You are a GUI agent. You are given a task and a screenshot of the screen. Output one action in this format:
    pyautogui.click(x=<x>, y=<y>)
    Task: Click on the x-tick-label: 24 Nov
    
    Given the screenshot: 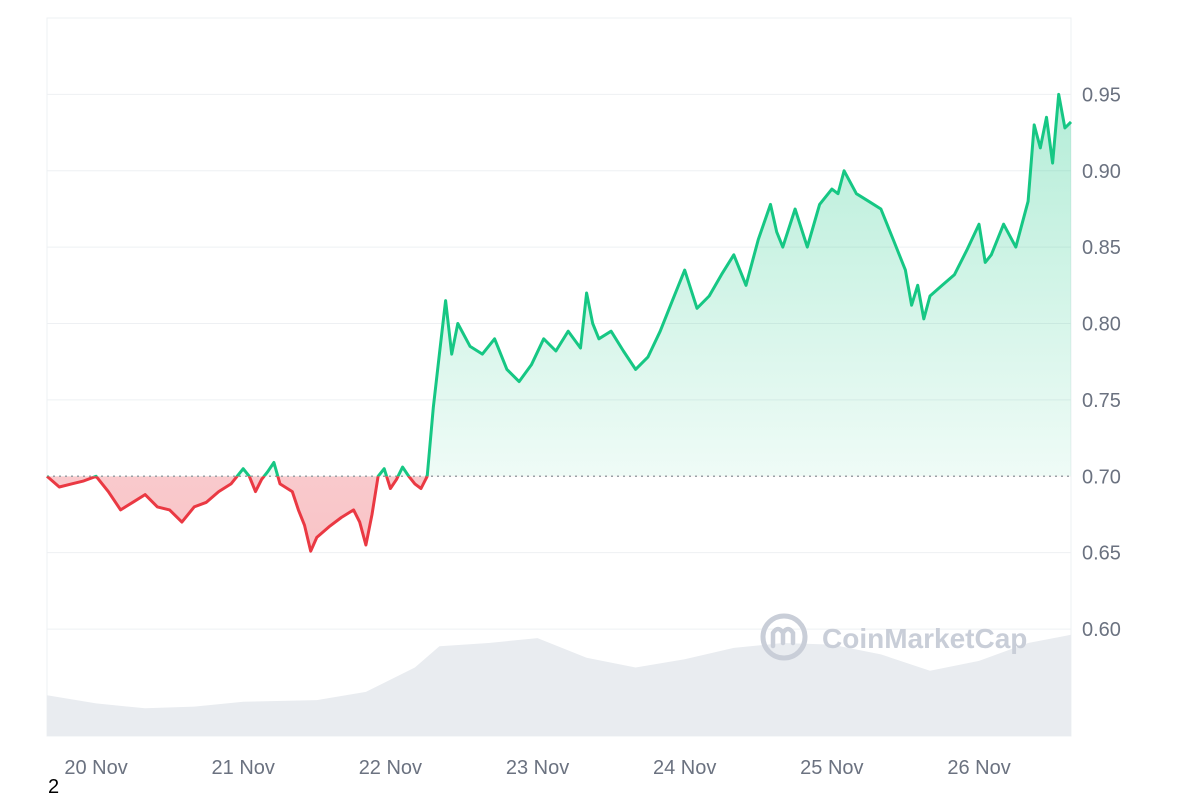 What is the action you would take?
    pyautogui.click(x=684, y=768)
    